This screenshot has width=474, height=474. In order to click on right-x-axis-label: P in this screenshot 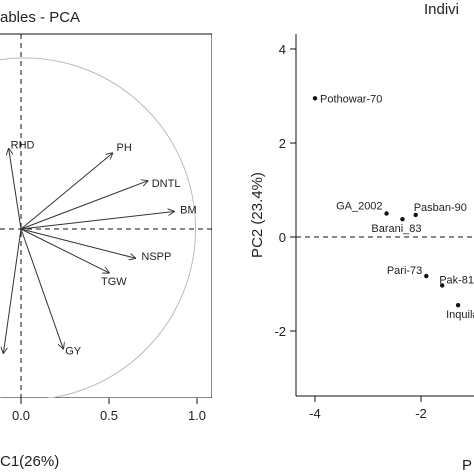, I will do `click(467, 465)`.